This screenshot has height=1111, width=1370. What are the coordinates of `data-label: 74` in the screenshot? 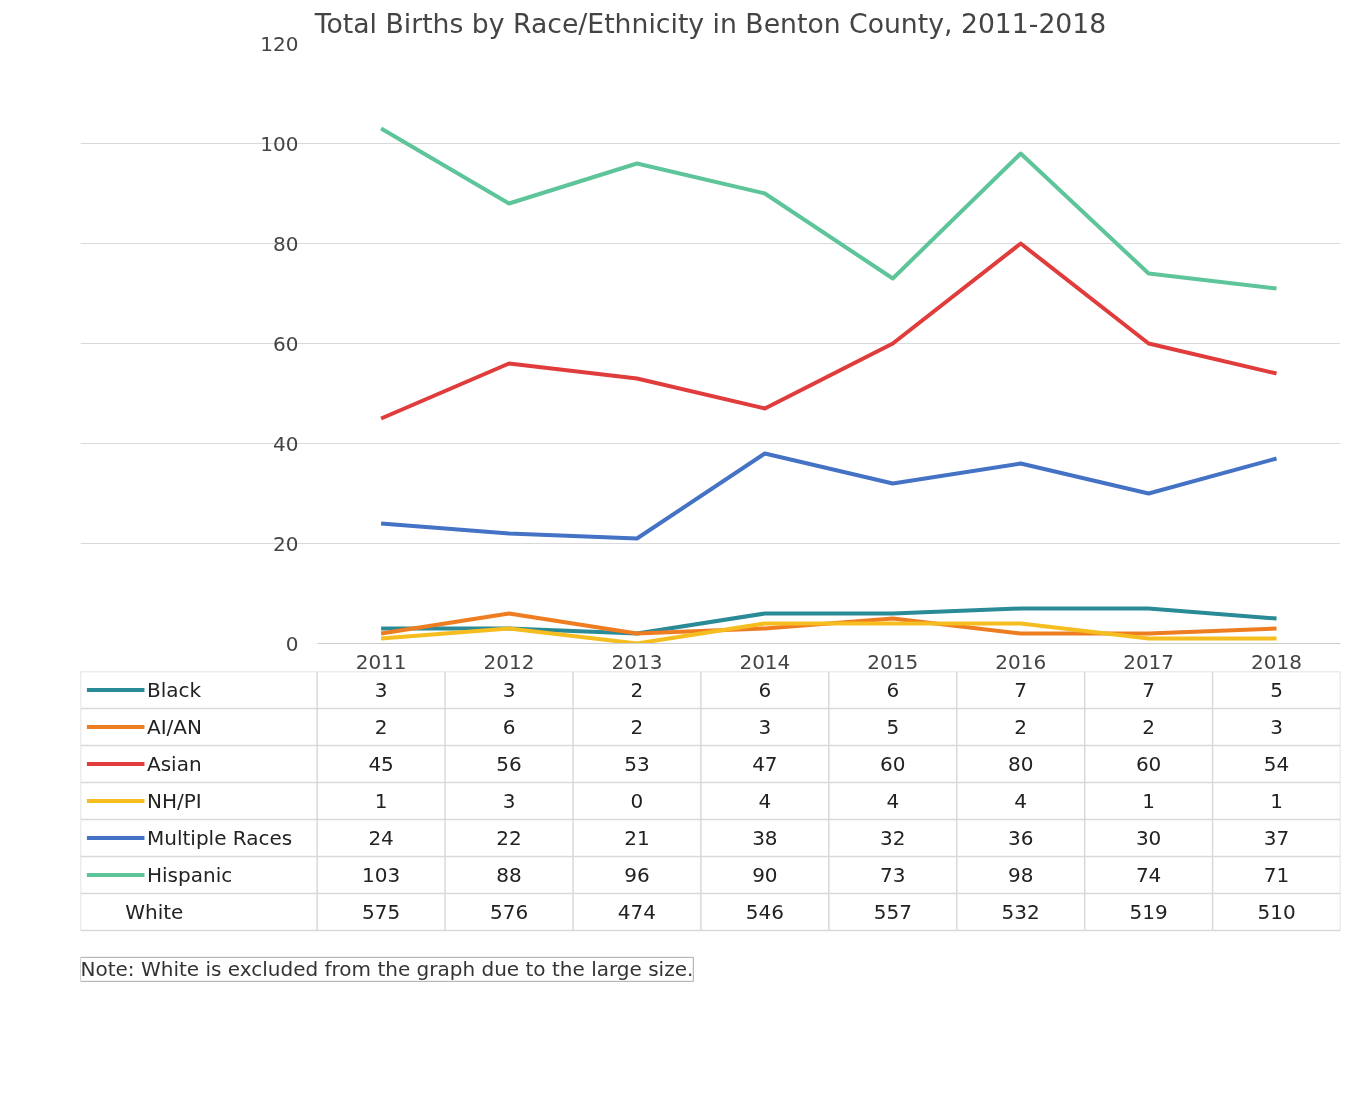 It's located at (1148, 875).